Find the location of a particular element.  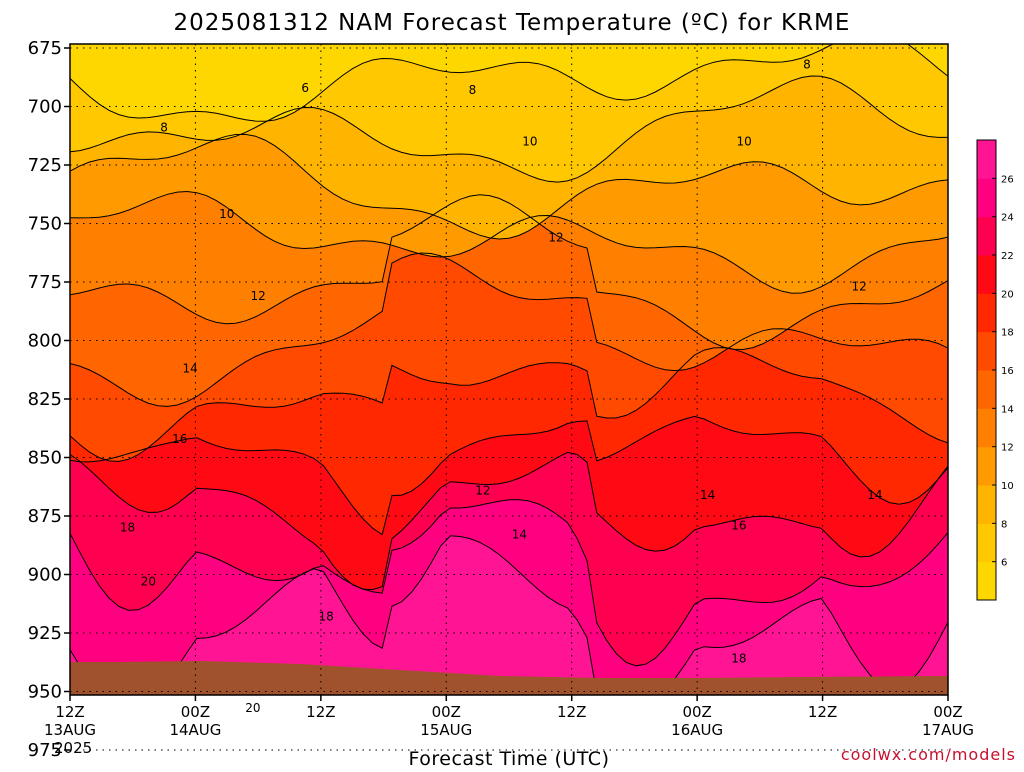

y-tick-label: 875 is located at coordinates (45, 516).